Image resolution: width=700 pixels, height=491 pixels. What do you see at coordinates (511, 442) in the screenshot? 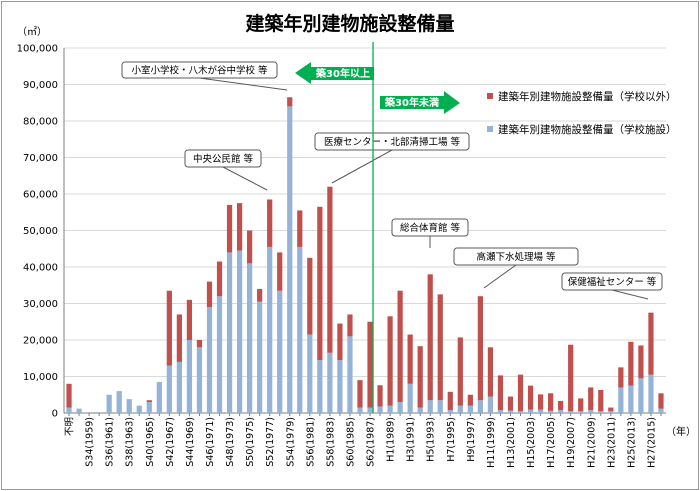
I see `x-tick-label: H13(2001)` at bounding box center [511, 442].